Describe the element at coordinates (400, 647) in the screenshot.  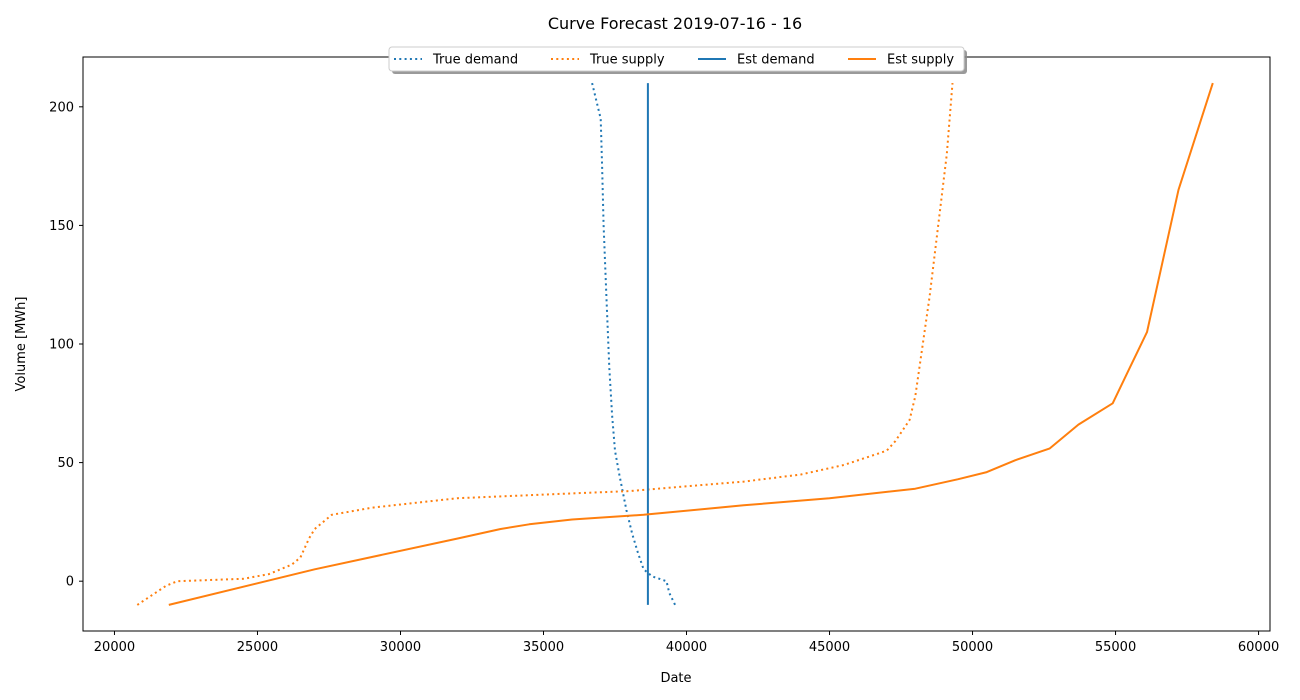
I see `x-tick-label: 30000` at that location.